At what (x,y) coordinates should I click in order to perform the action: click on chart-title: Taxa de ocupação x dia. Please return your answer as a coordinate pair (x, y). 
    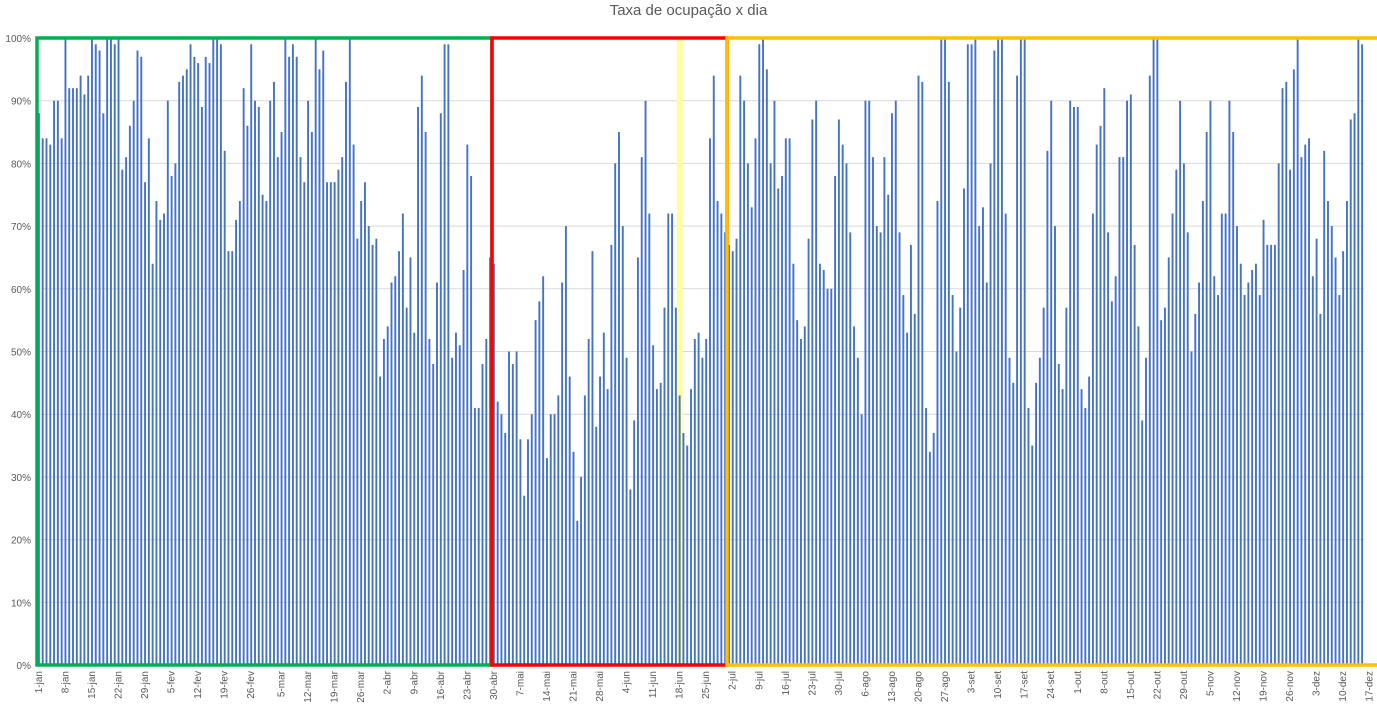
    Looking at the image, I should click on (688, 10).